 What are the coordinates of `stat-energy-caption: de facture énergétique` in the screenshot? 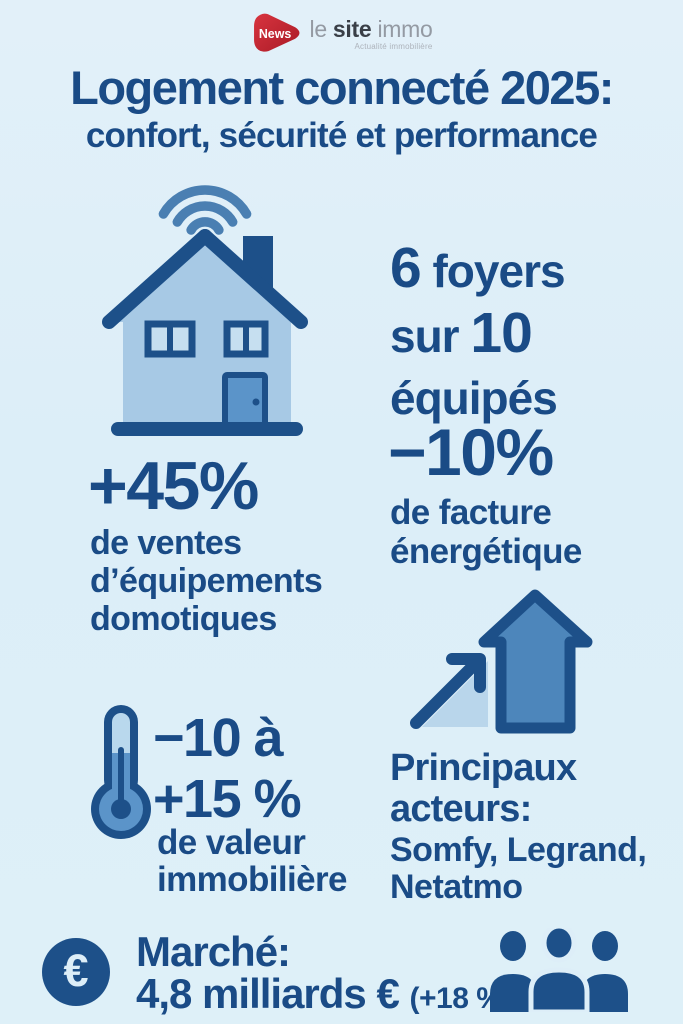 It's located at (486, 532).